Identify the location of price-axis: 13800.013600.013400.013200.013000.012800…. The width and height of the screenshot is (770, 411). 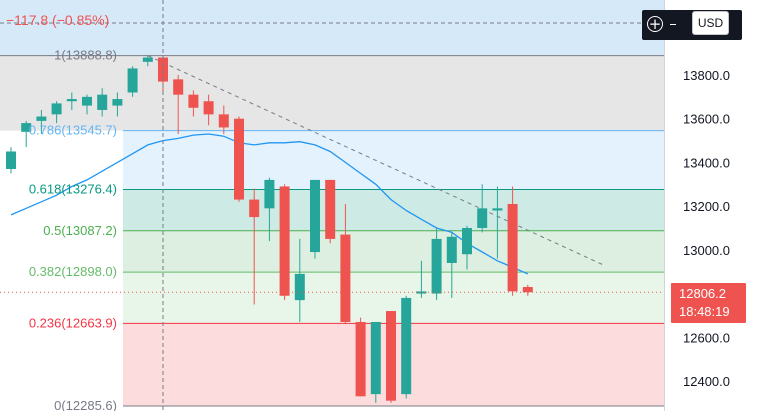
(717, 205).